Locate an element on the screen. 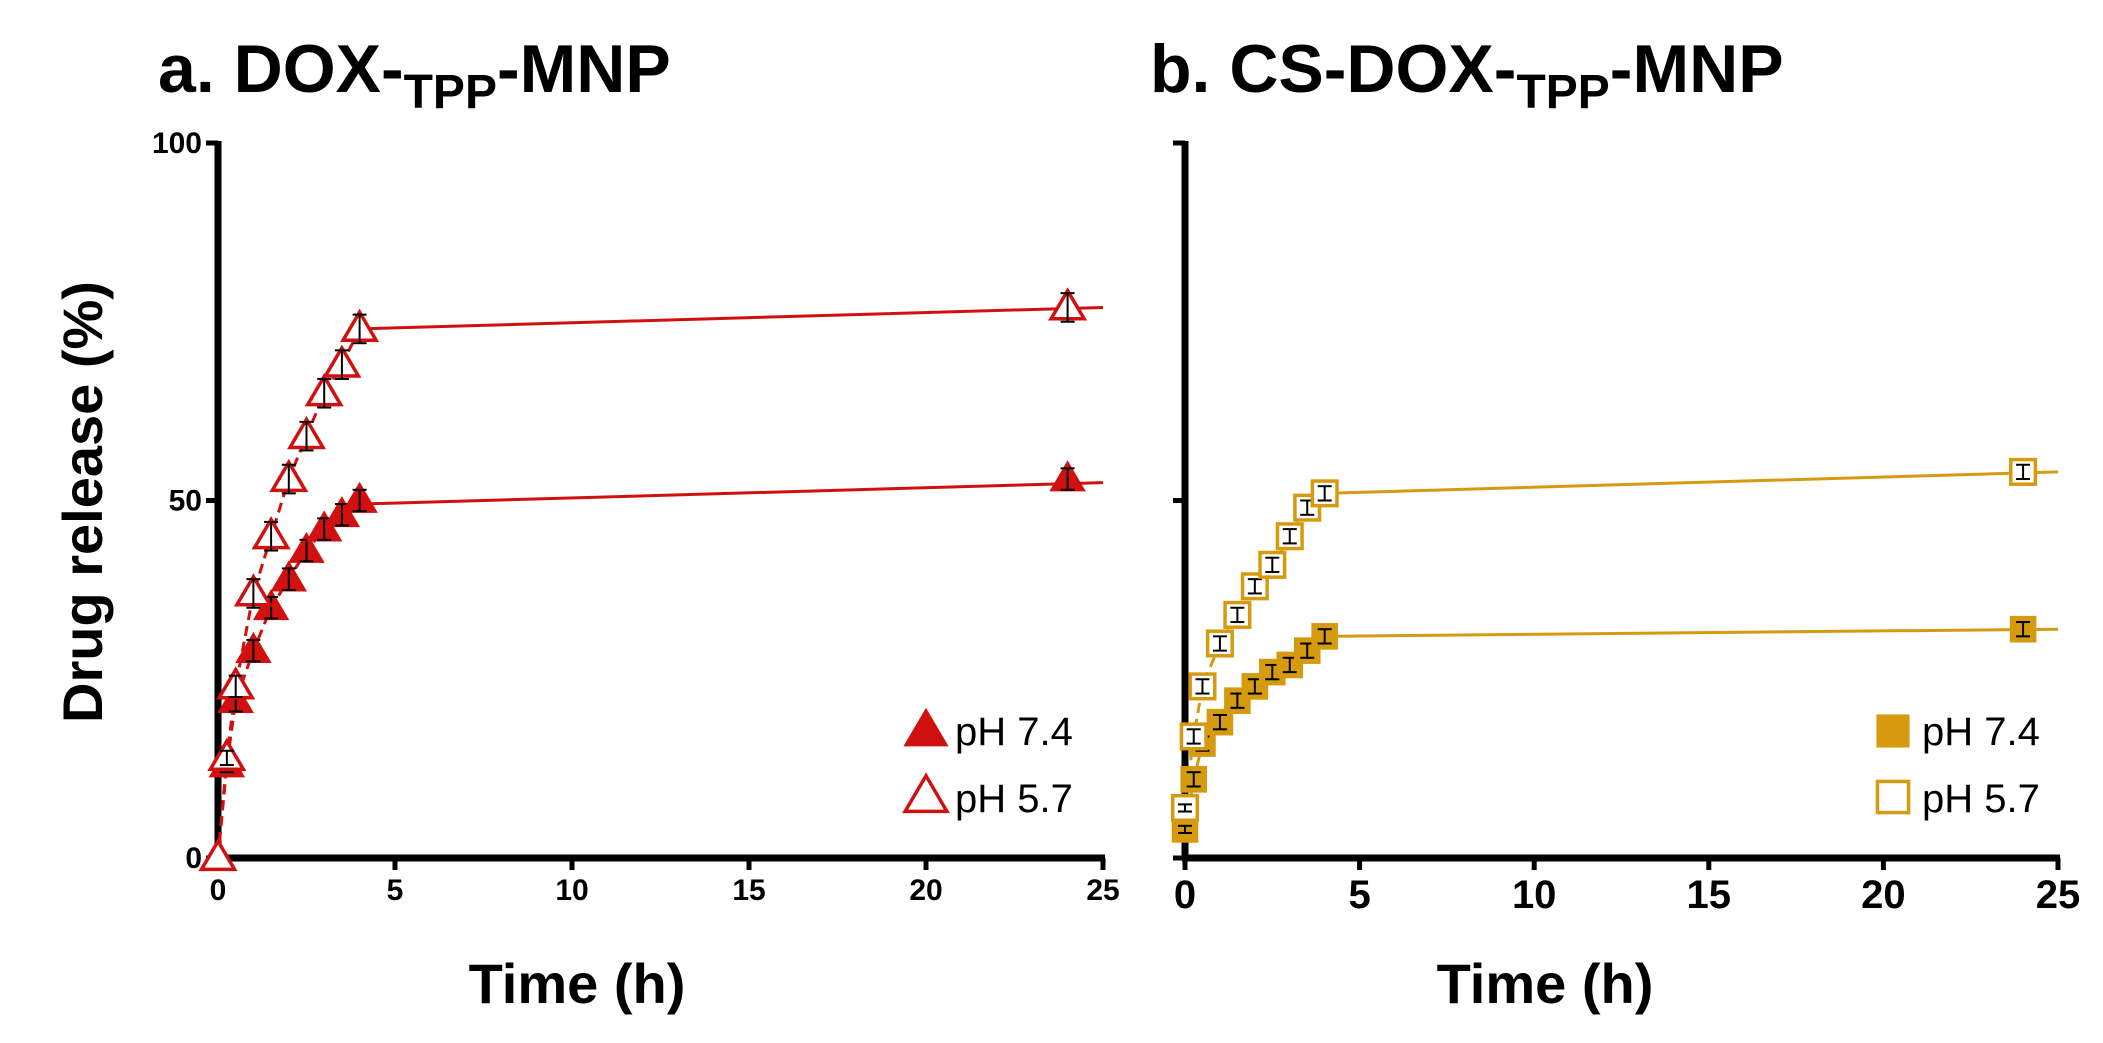  panel-a-x-tick-label-5: 5 is located at coordinates (395, 890).